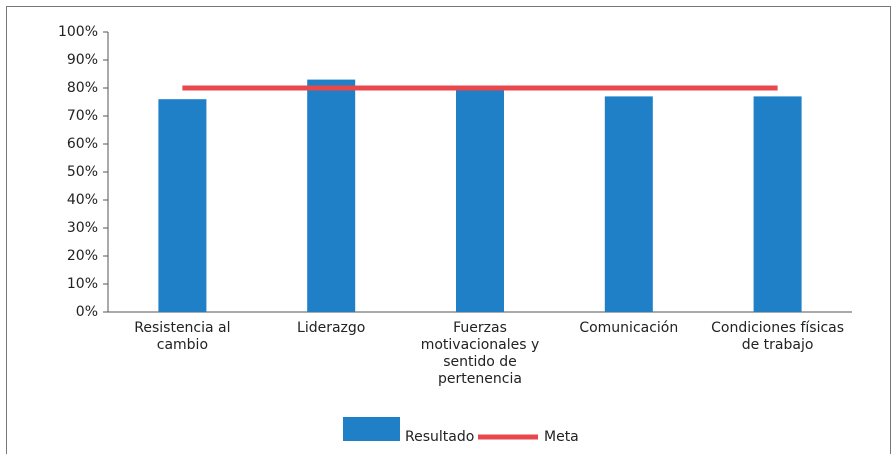 This screenshot has height=454, width=892. What do you see at coordinates (82, 116) in the screenshot?
I see `y-tick-label: 70%` at bounding box center [82, 116].